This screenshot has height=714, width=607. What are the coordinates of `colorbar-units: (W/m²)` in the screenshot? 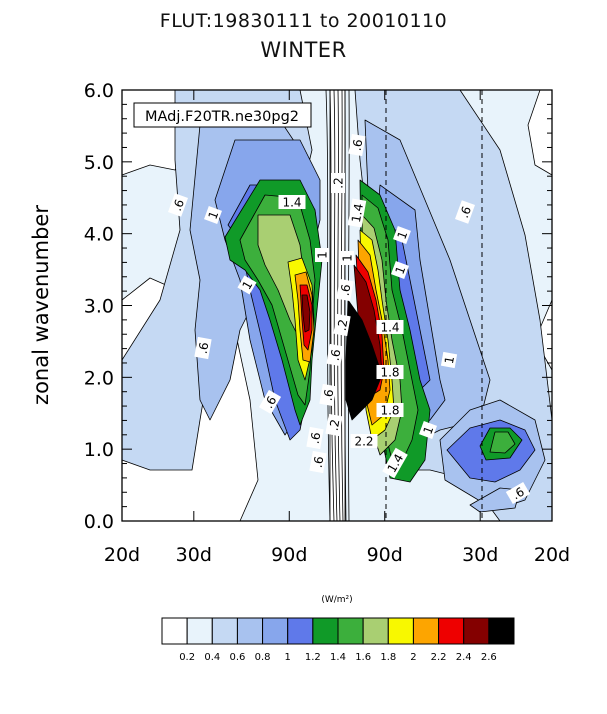 It's located at (336, 600).